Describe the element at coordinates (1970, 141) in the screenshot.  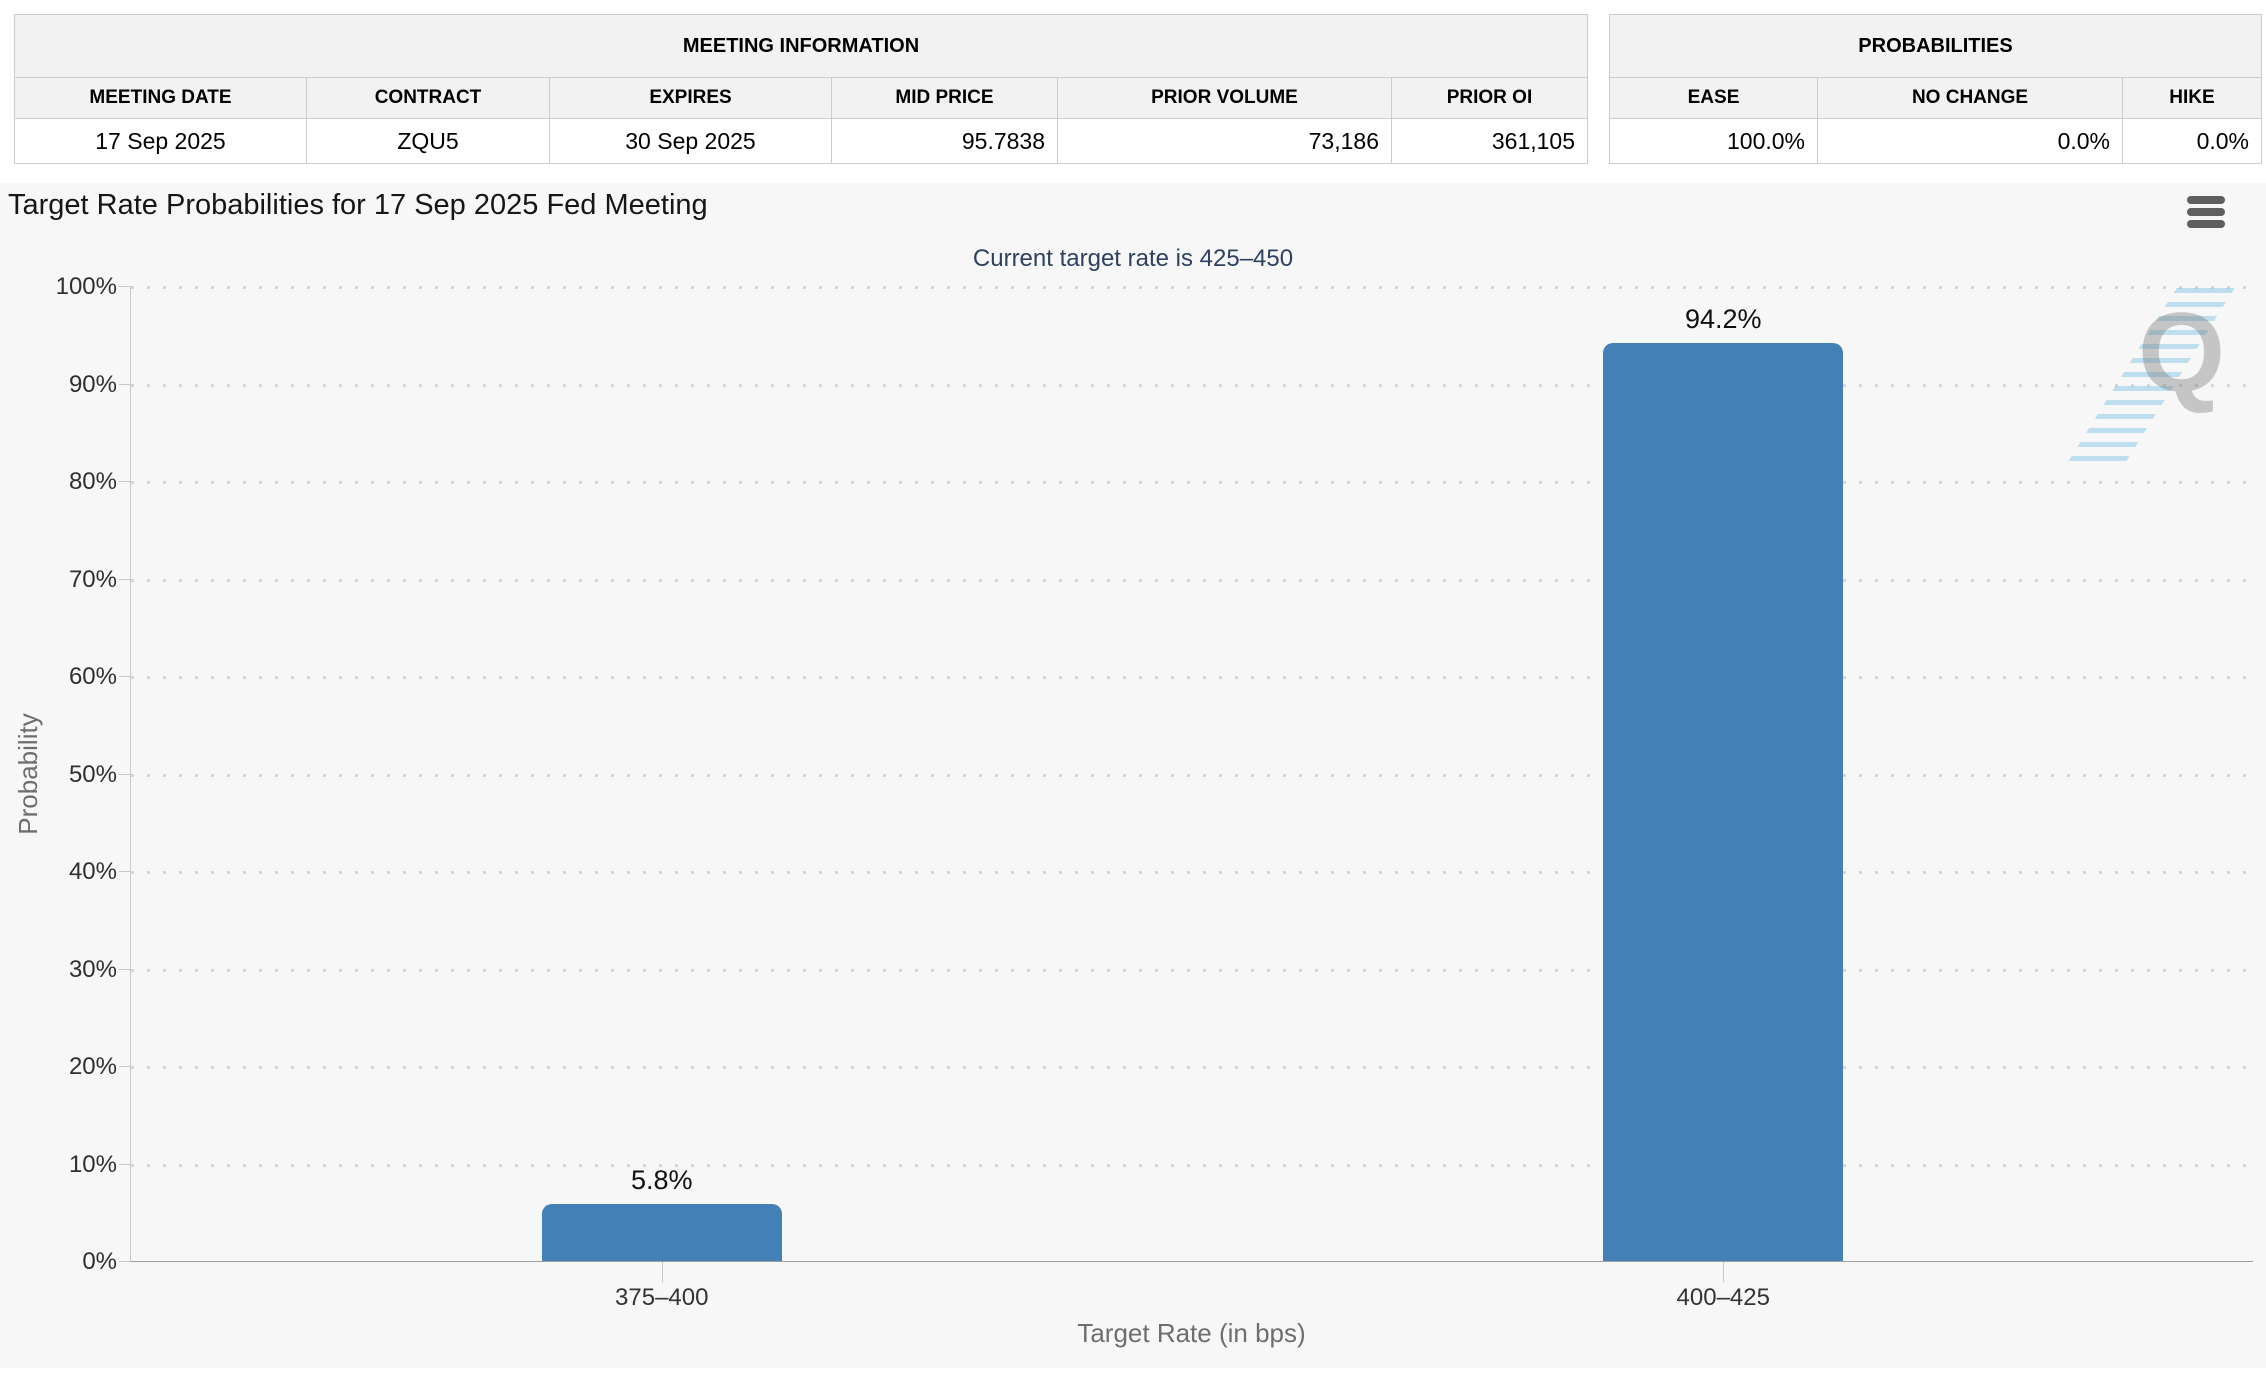
I see `no-change-value: 0.0%` at that location.